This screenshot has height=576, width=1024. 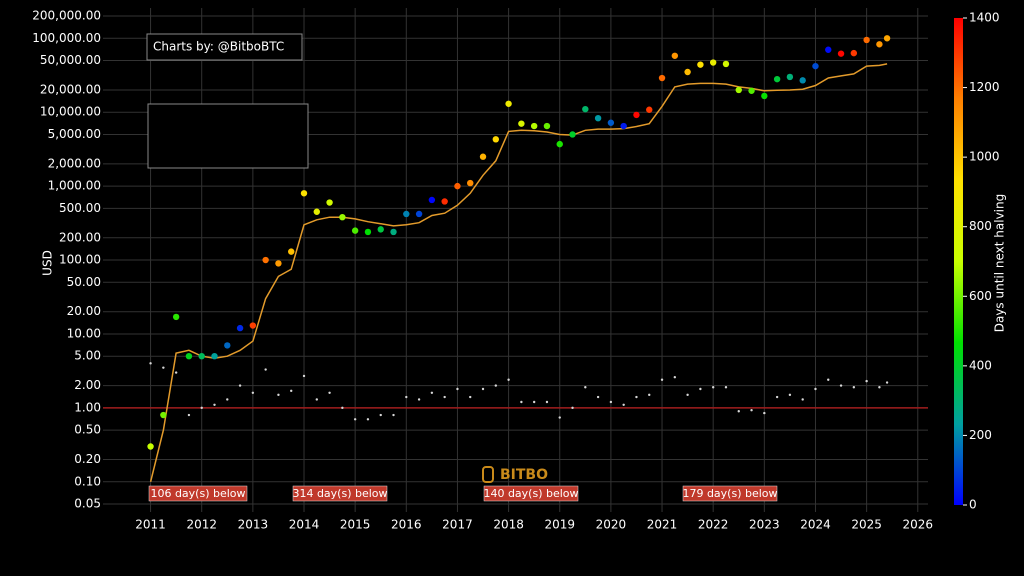 What do you see at coordinates (74, 163) in the screenshot?
I see `y-tick-label: 2,000.00` at bounding box center [74, 163].